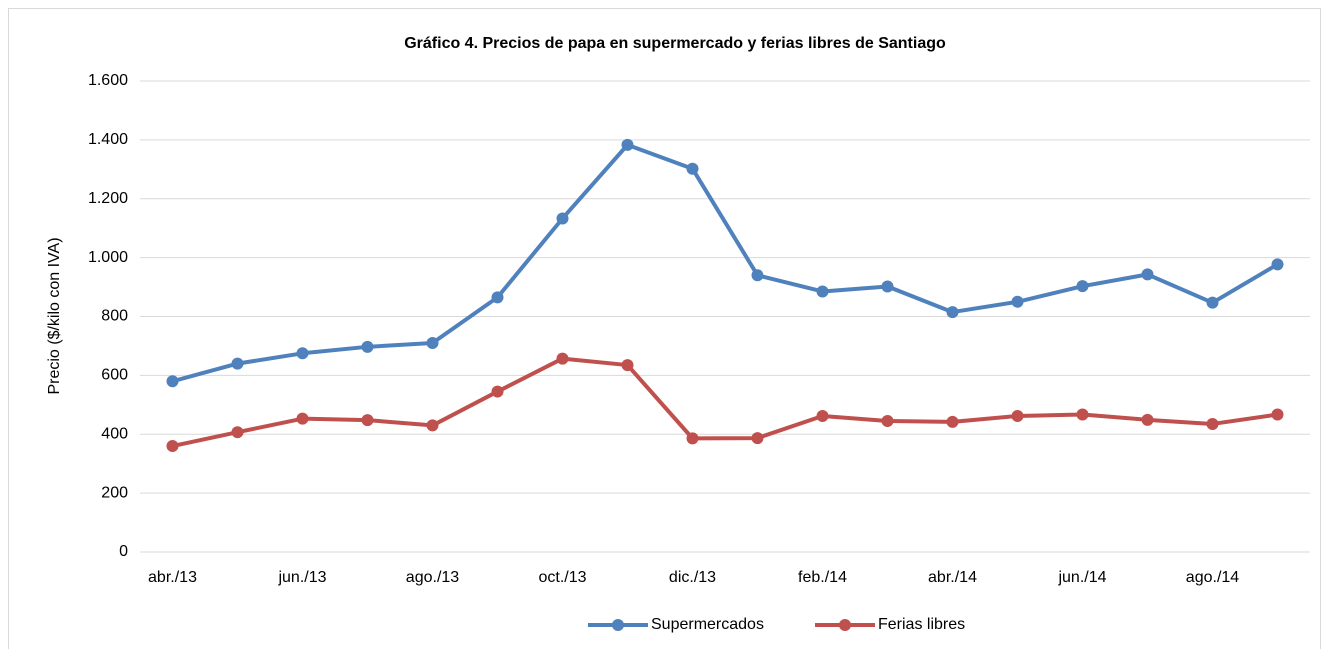 The width and height of the screenshot is (1327, 649). Describe the element at coordinates (301, 577) in the screenshot. I see `x-tick-label: jun./13` at that location.